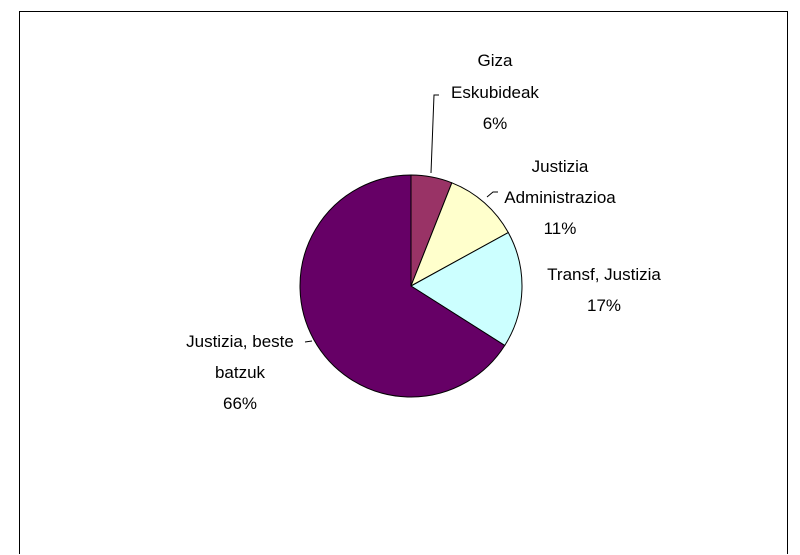  I want to click on leader-line-justizia-administrazioa, so click(492, 194).